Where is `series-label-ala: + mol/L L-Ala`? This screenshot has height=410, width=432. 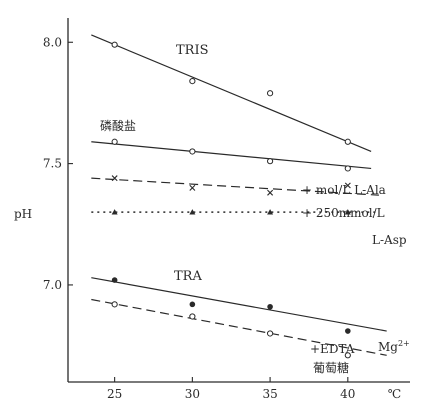
series-label-ala: + mol/L L-Ala is located at coordinates (344, 190).